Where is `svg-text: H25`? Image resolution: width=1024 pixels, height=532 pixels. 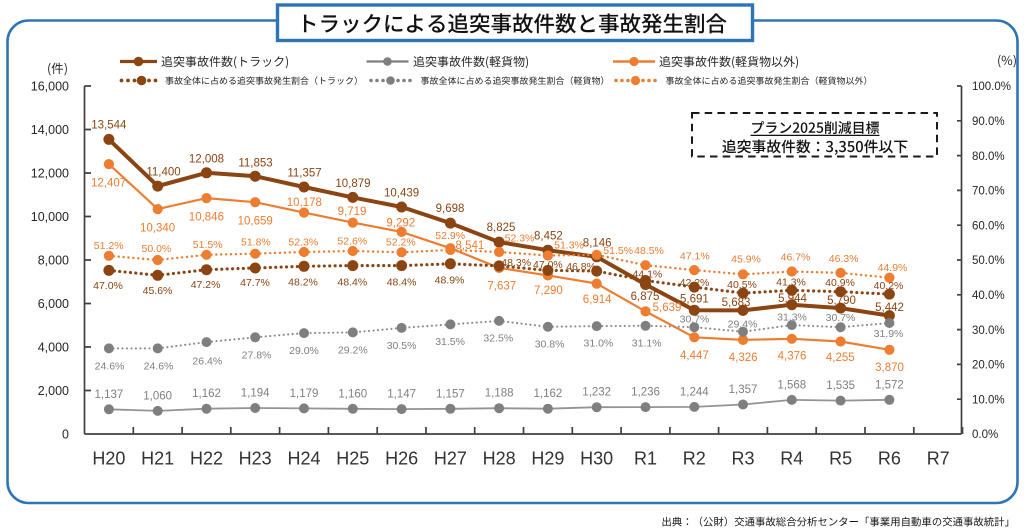
svg-text: H25 is located at coordinates (352, 459).